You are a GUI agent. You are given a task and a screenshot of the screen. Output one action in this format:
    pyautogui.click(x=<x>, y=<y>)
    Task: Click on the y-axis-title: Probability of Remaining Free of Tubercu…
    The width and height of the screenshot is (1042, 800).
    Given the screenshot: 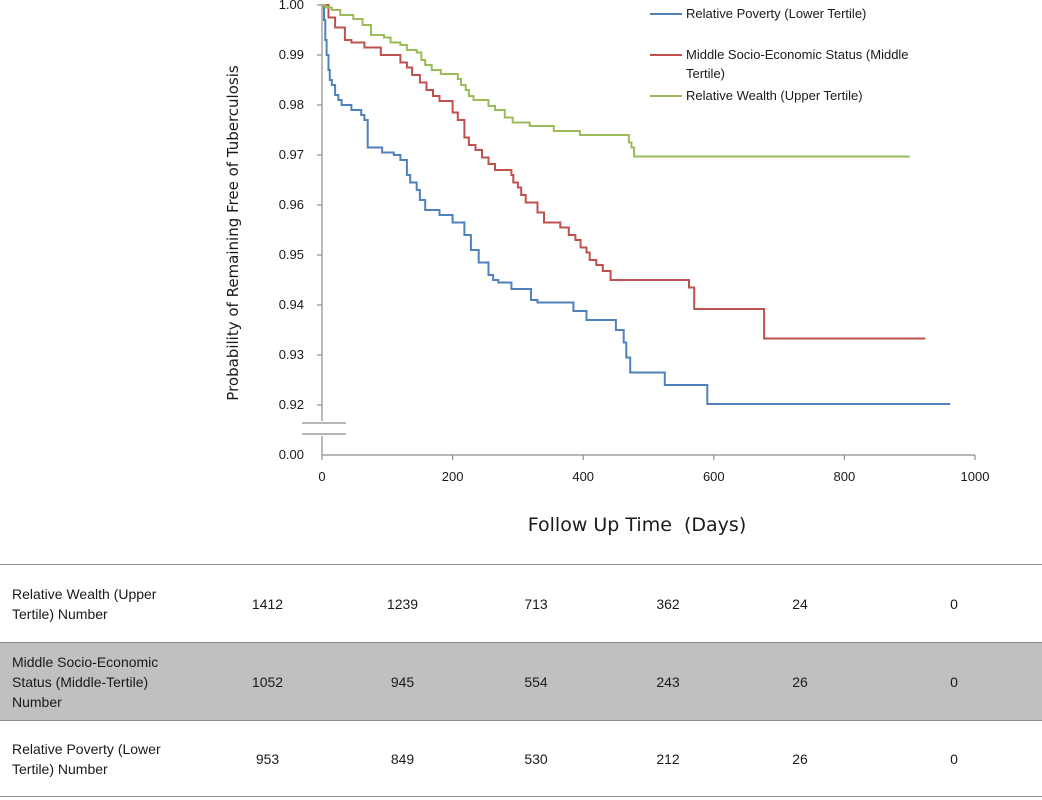 What is the action you would take?
    pyautogui.click(x=233, y=233)
    